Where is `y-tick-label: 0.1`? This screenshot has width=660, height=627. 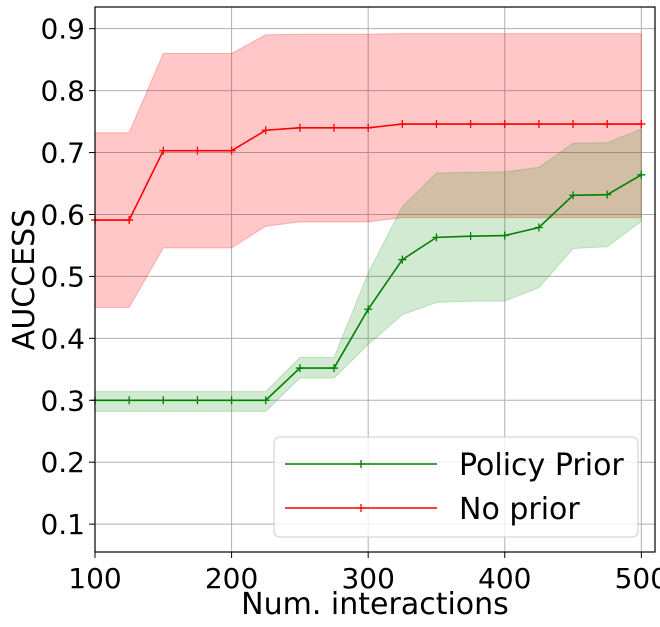
y-tick-label: 0.1 is located at coordinates (62, 524).